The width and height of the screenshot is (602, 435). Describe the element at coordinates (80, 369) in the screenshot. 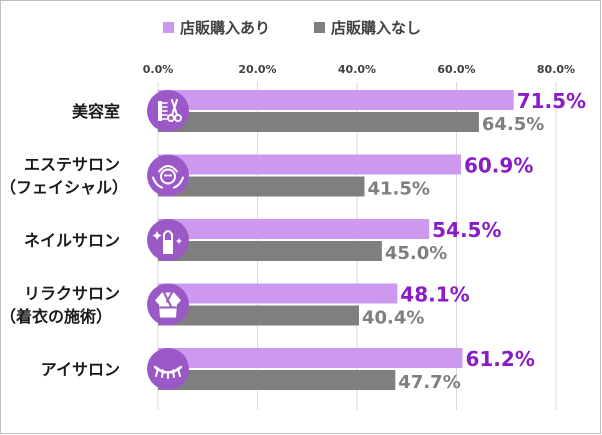

I see `category-label: アイサロン` at that location.